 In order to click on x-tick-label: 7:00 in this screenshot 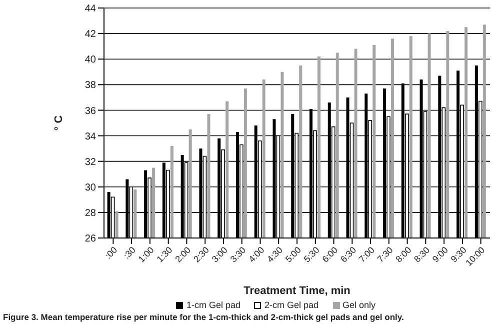, I will do `click(366, 254)`.